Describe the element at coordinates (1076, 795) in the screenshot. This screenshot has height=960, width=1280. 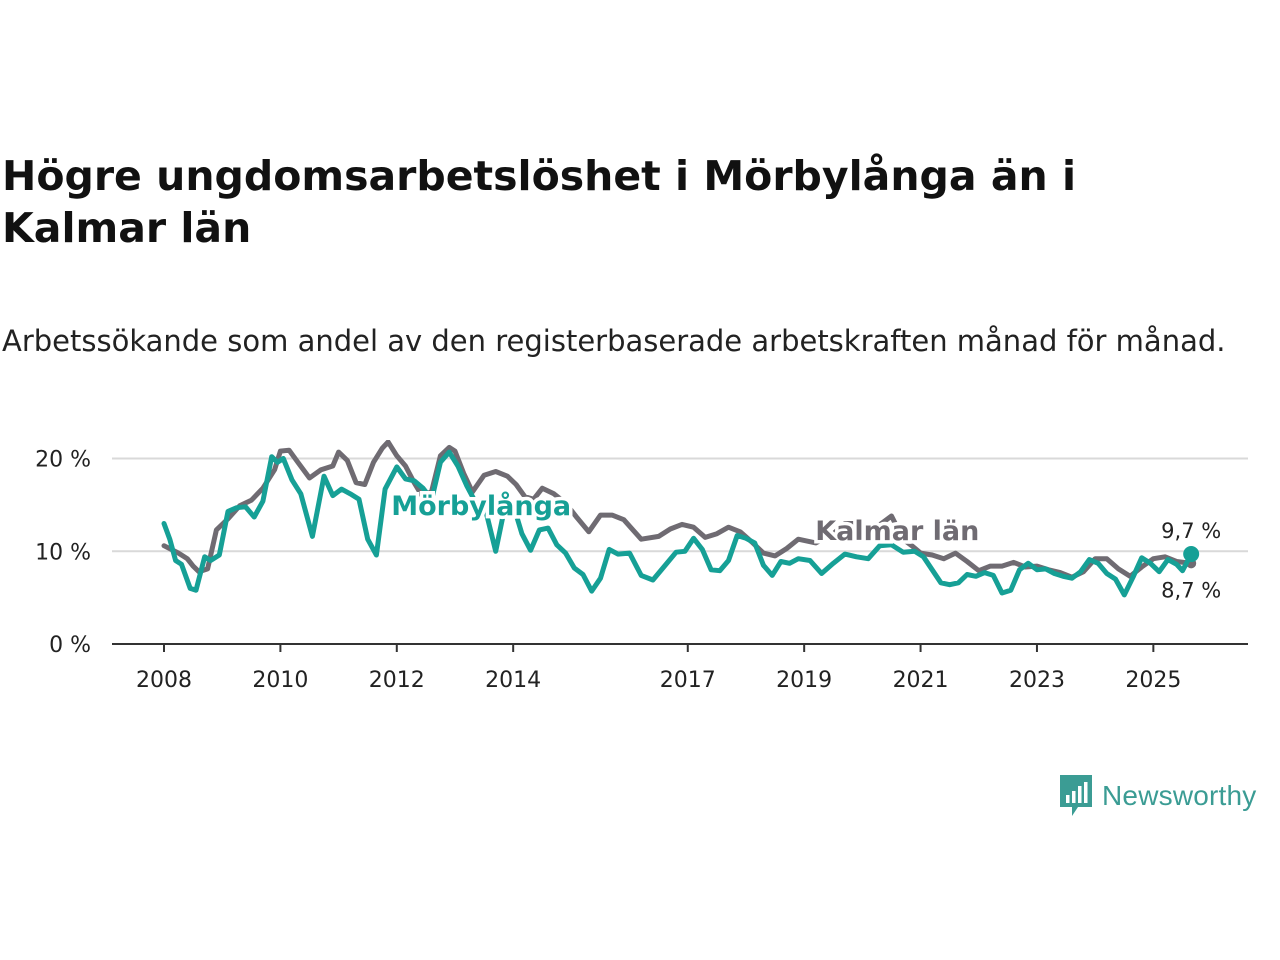
I see `newsworthy-logo-icon` at that location.